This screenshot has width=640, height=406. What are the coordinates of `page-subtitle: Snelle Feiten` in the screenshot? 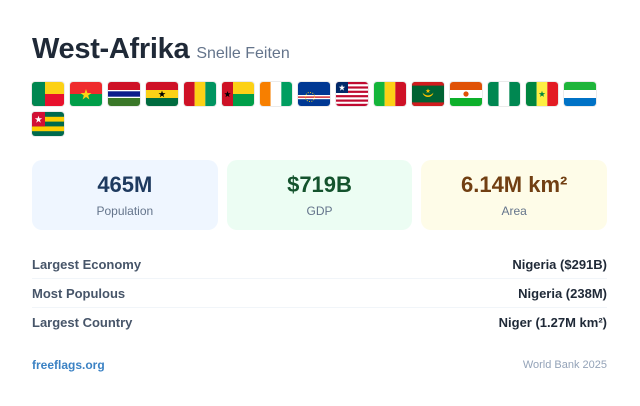 It's located at (243, 53).